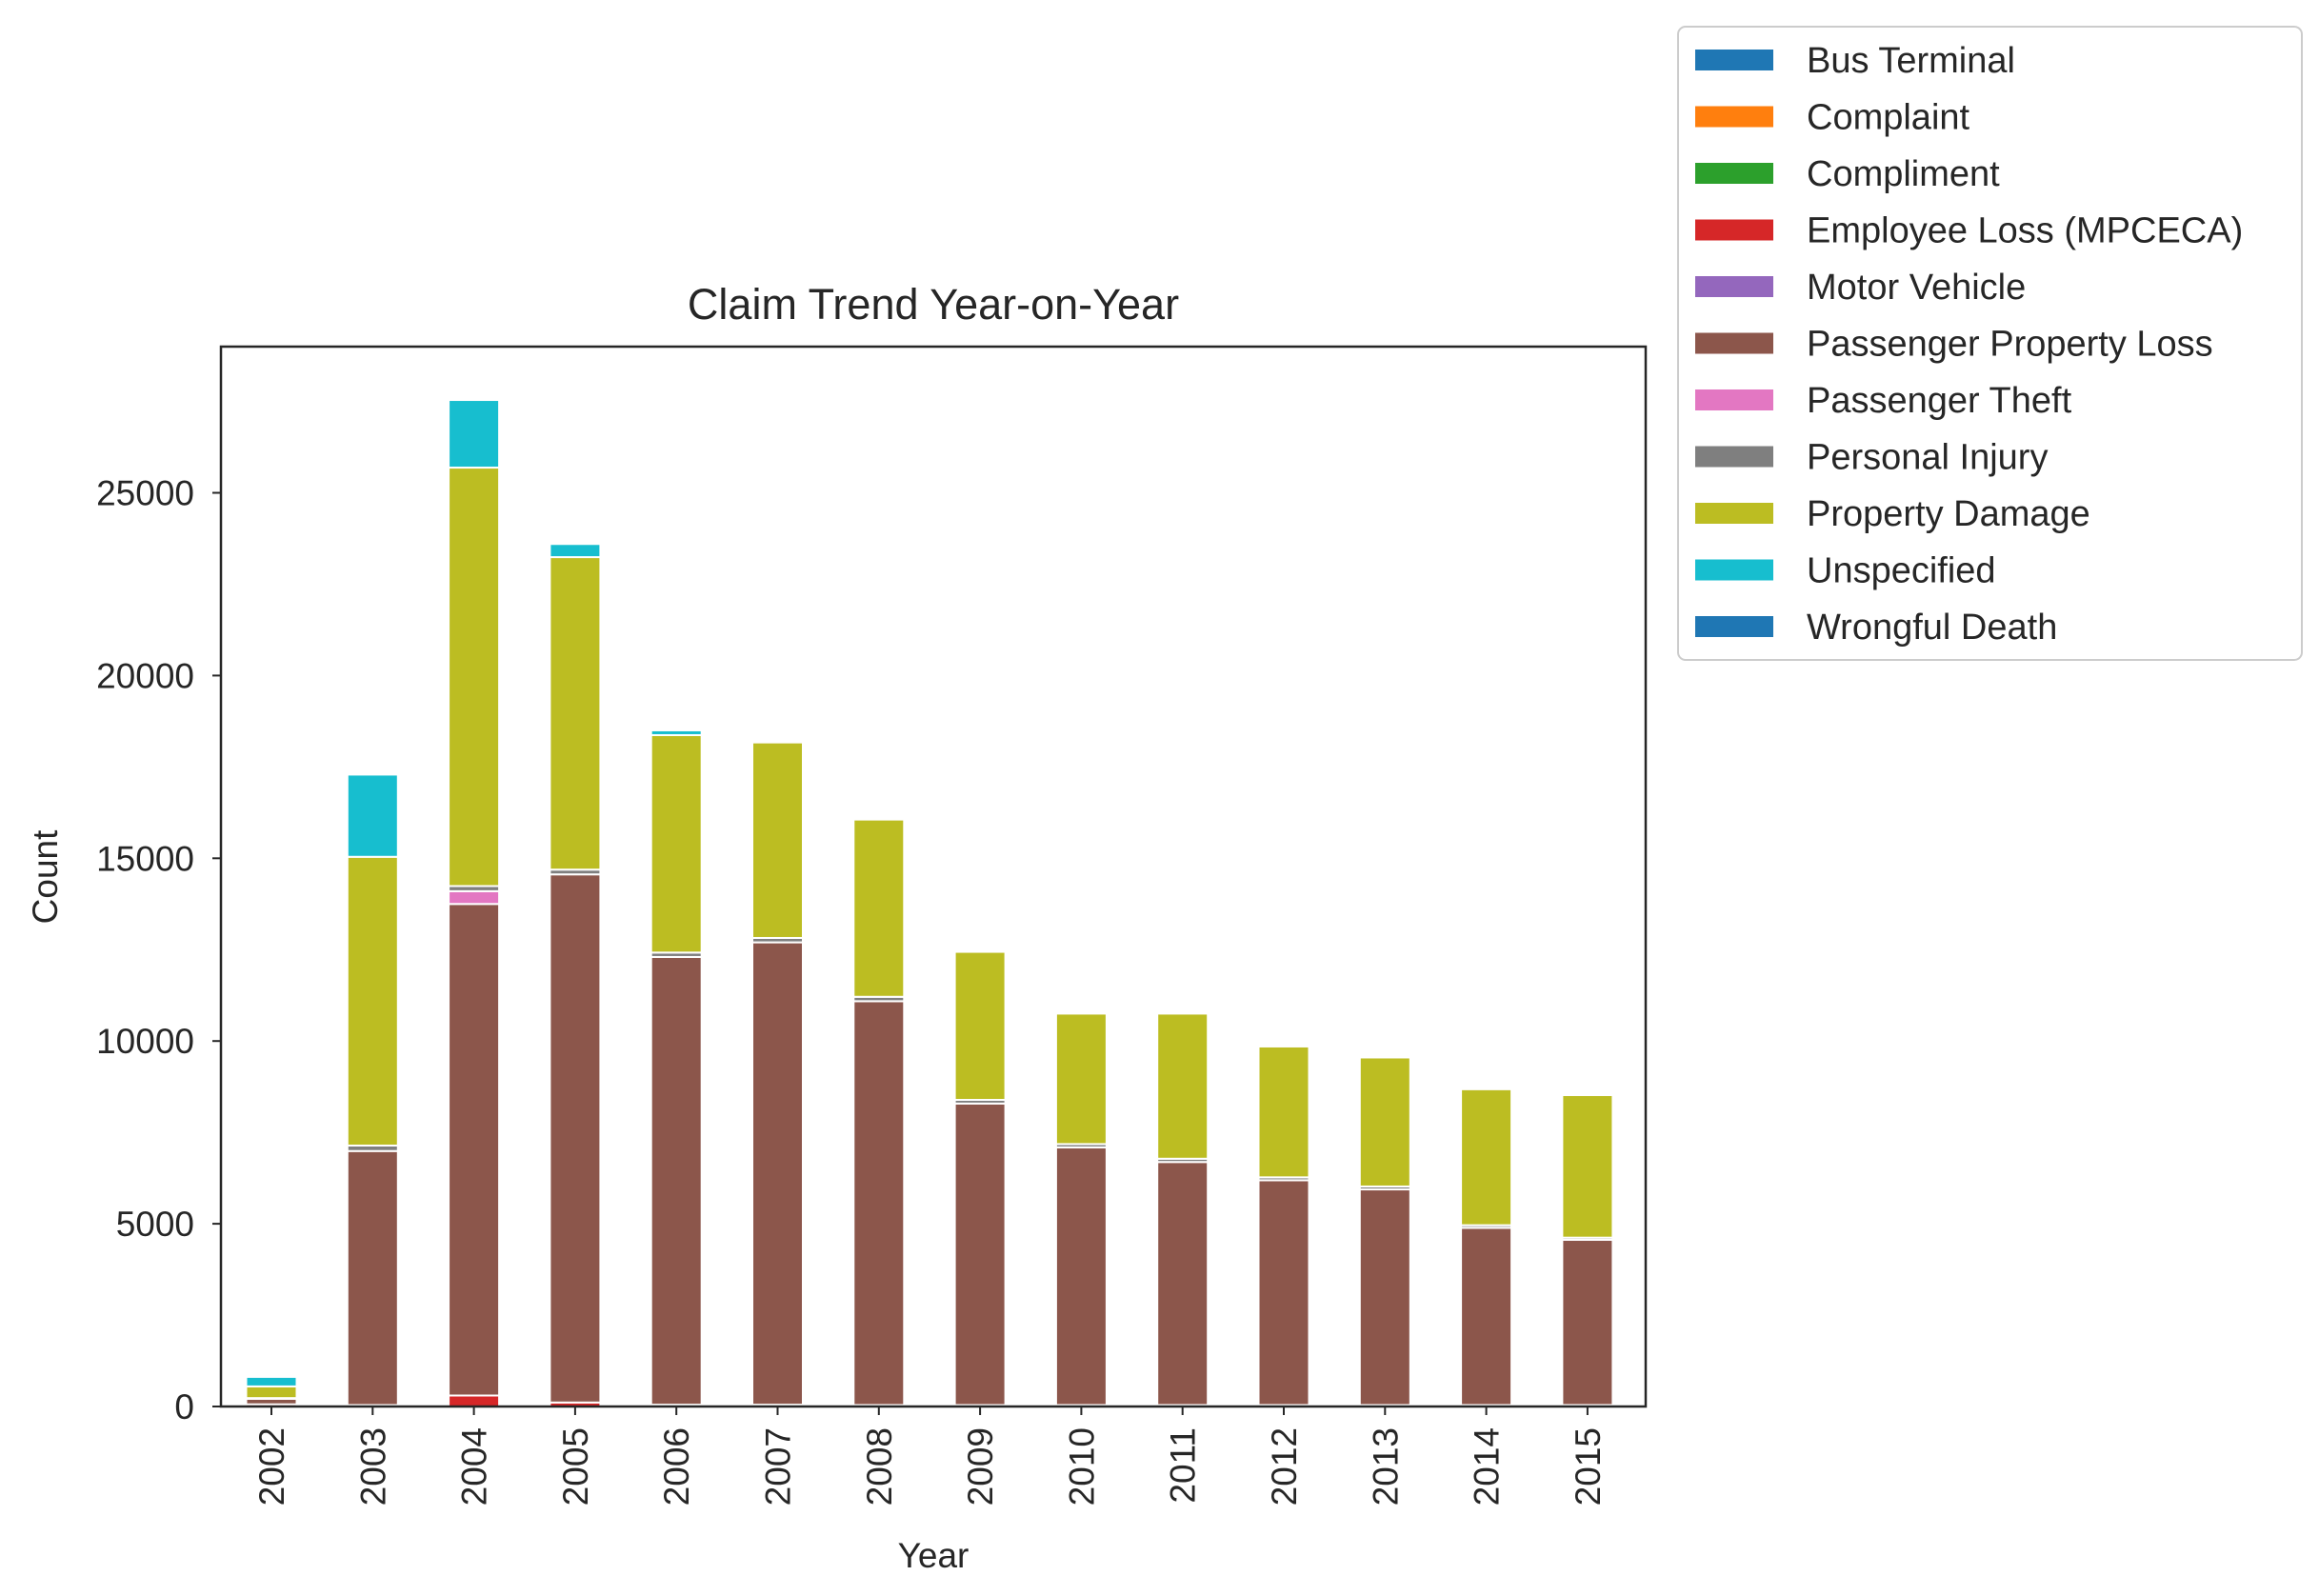 Image resolution: width=2319 pixels, height=1596 pixels. Describe the element at coordinates (934, 1555) in the screenshot. I see `x-axis-label: Year` at that location.